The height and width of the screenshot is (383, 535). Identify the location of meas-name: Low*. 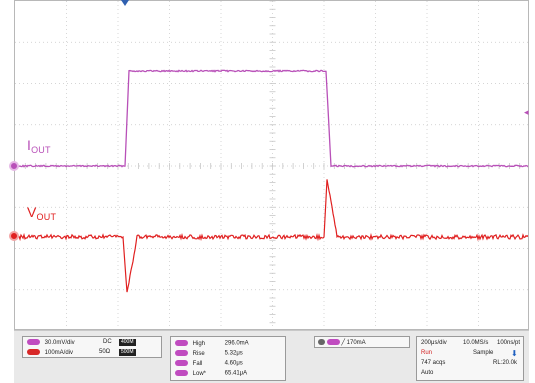
(199, 373).